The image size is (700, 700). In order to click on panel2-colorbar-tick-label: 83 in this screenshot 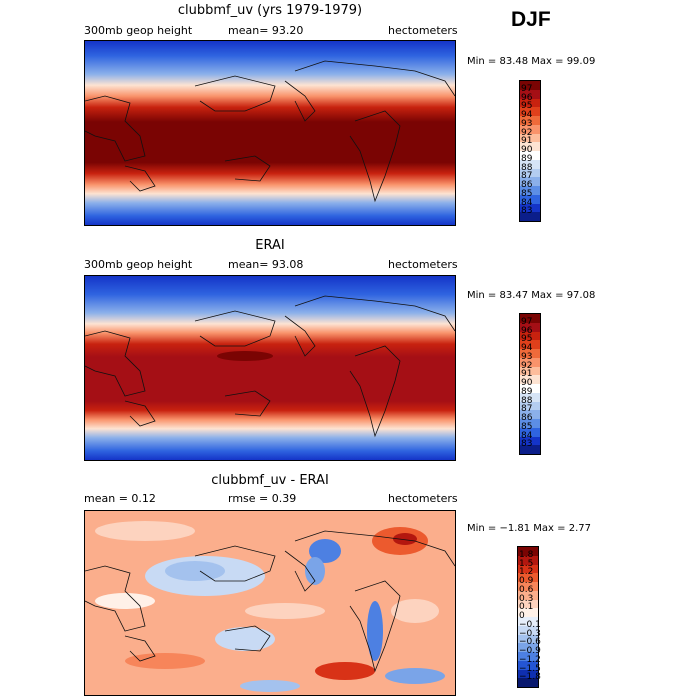, I will do `click(527, 444)`.